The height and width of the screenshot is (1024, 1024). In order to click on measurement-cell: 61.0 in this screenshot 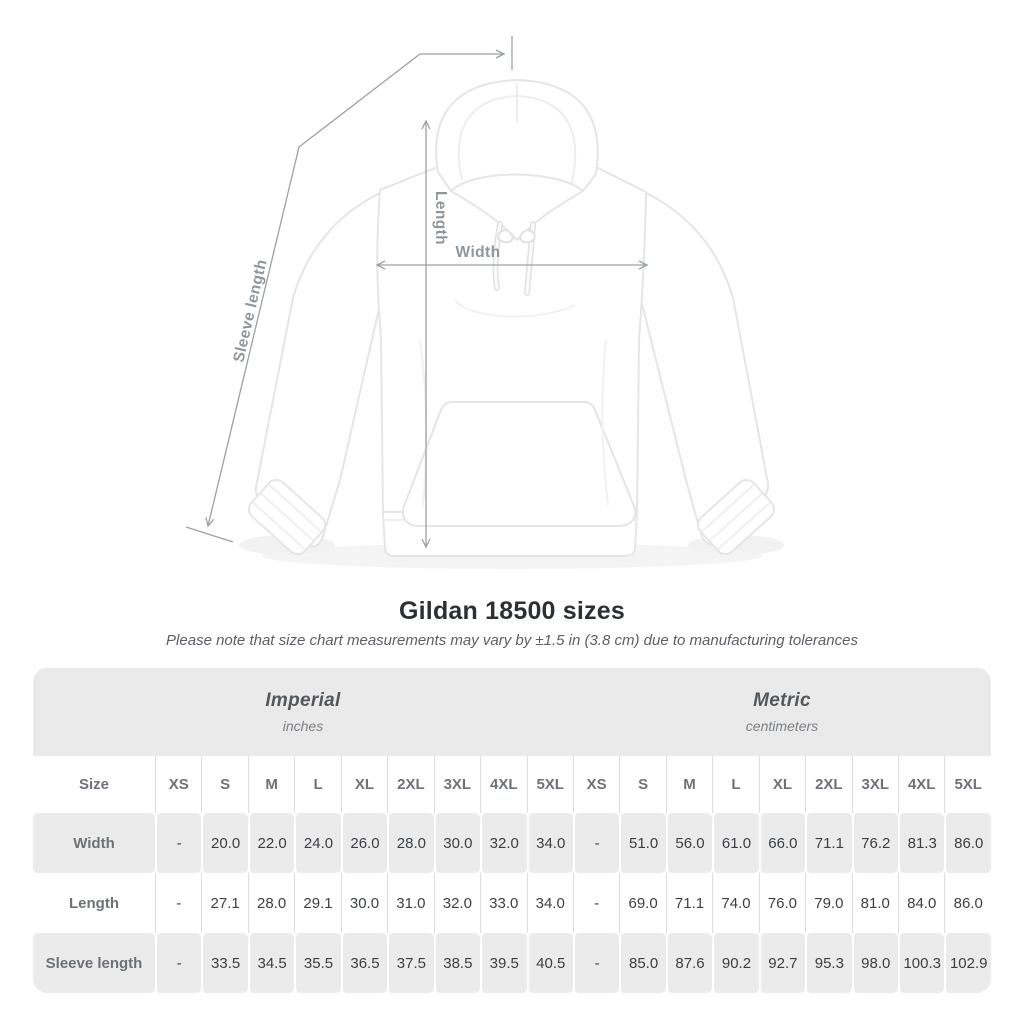, I will do `click(735, 843)`.